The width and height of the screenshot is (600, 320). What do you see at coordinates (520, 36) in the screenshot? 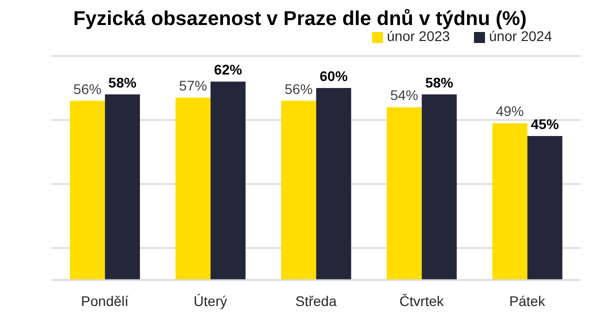
I see `legend-label: únor 2024` at bounding box center [520, 36].